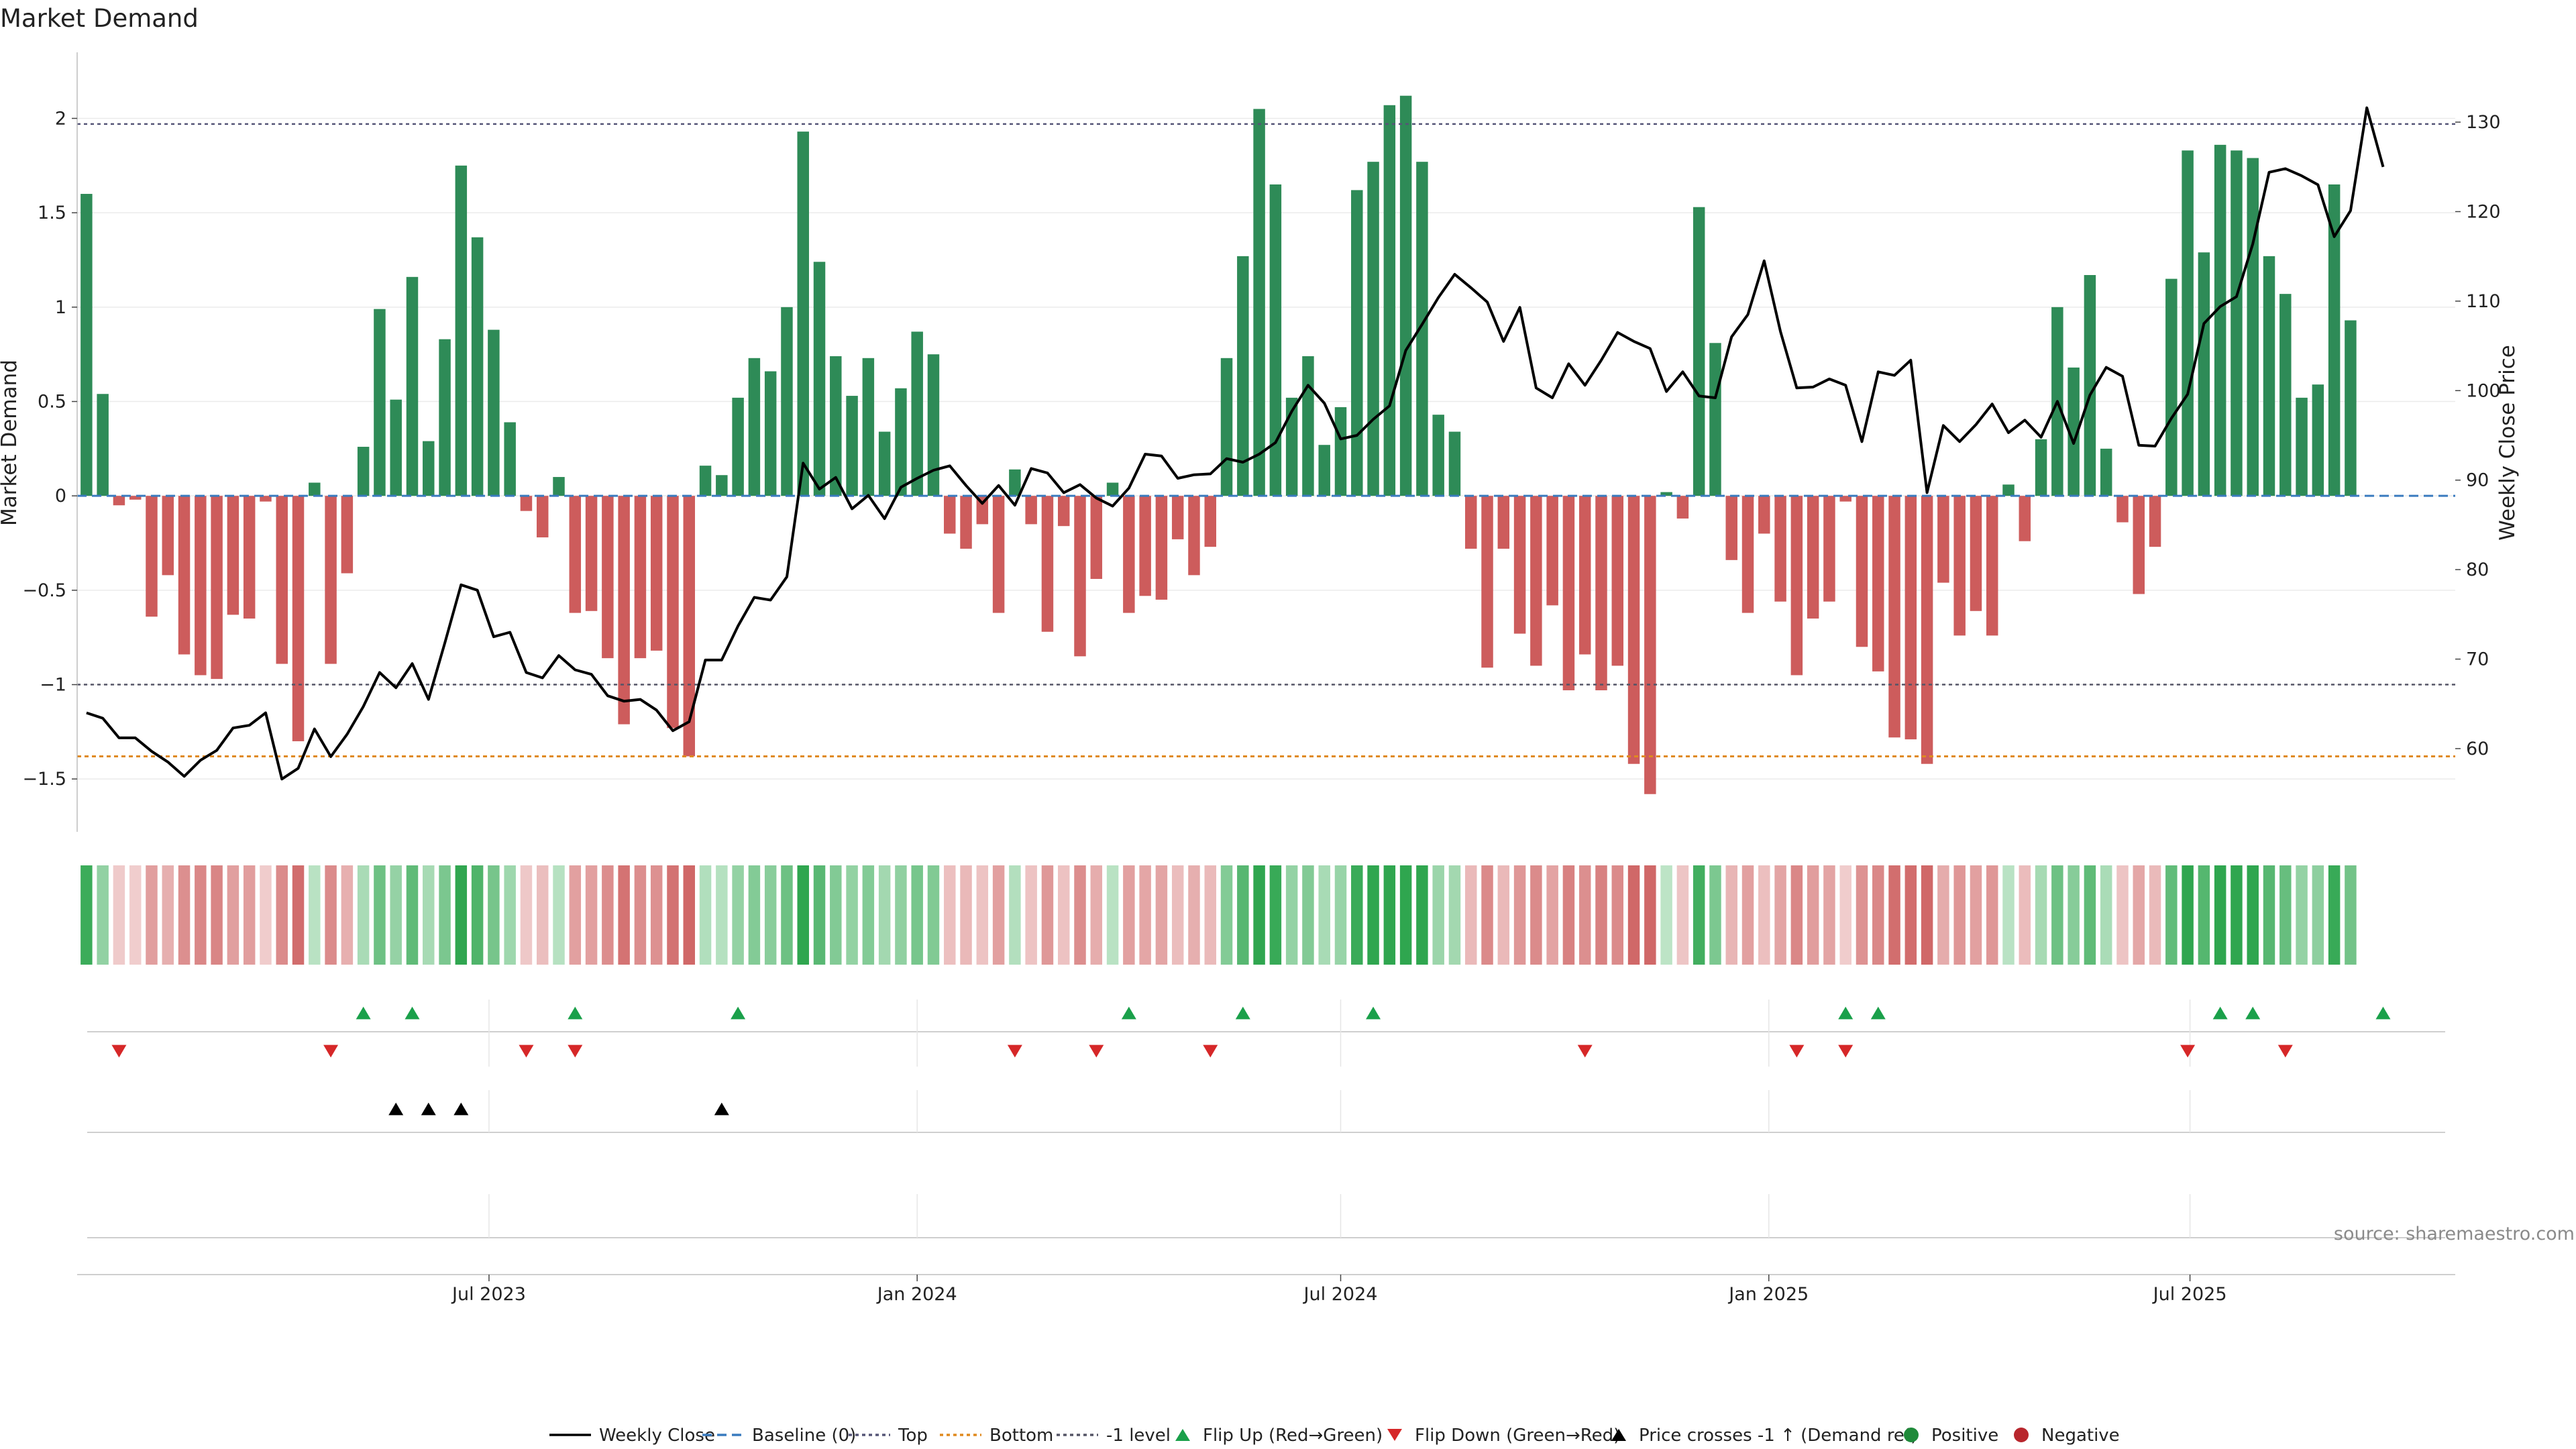 The width and height of the screenshot is (2576, 1449). Describe the element at coordinates (2080, 1436) in the screenshot. I see `legend-label: Negative` at that location.